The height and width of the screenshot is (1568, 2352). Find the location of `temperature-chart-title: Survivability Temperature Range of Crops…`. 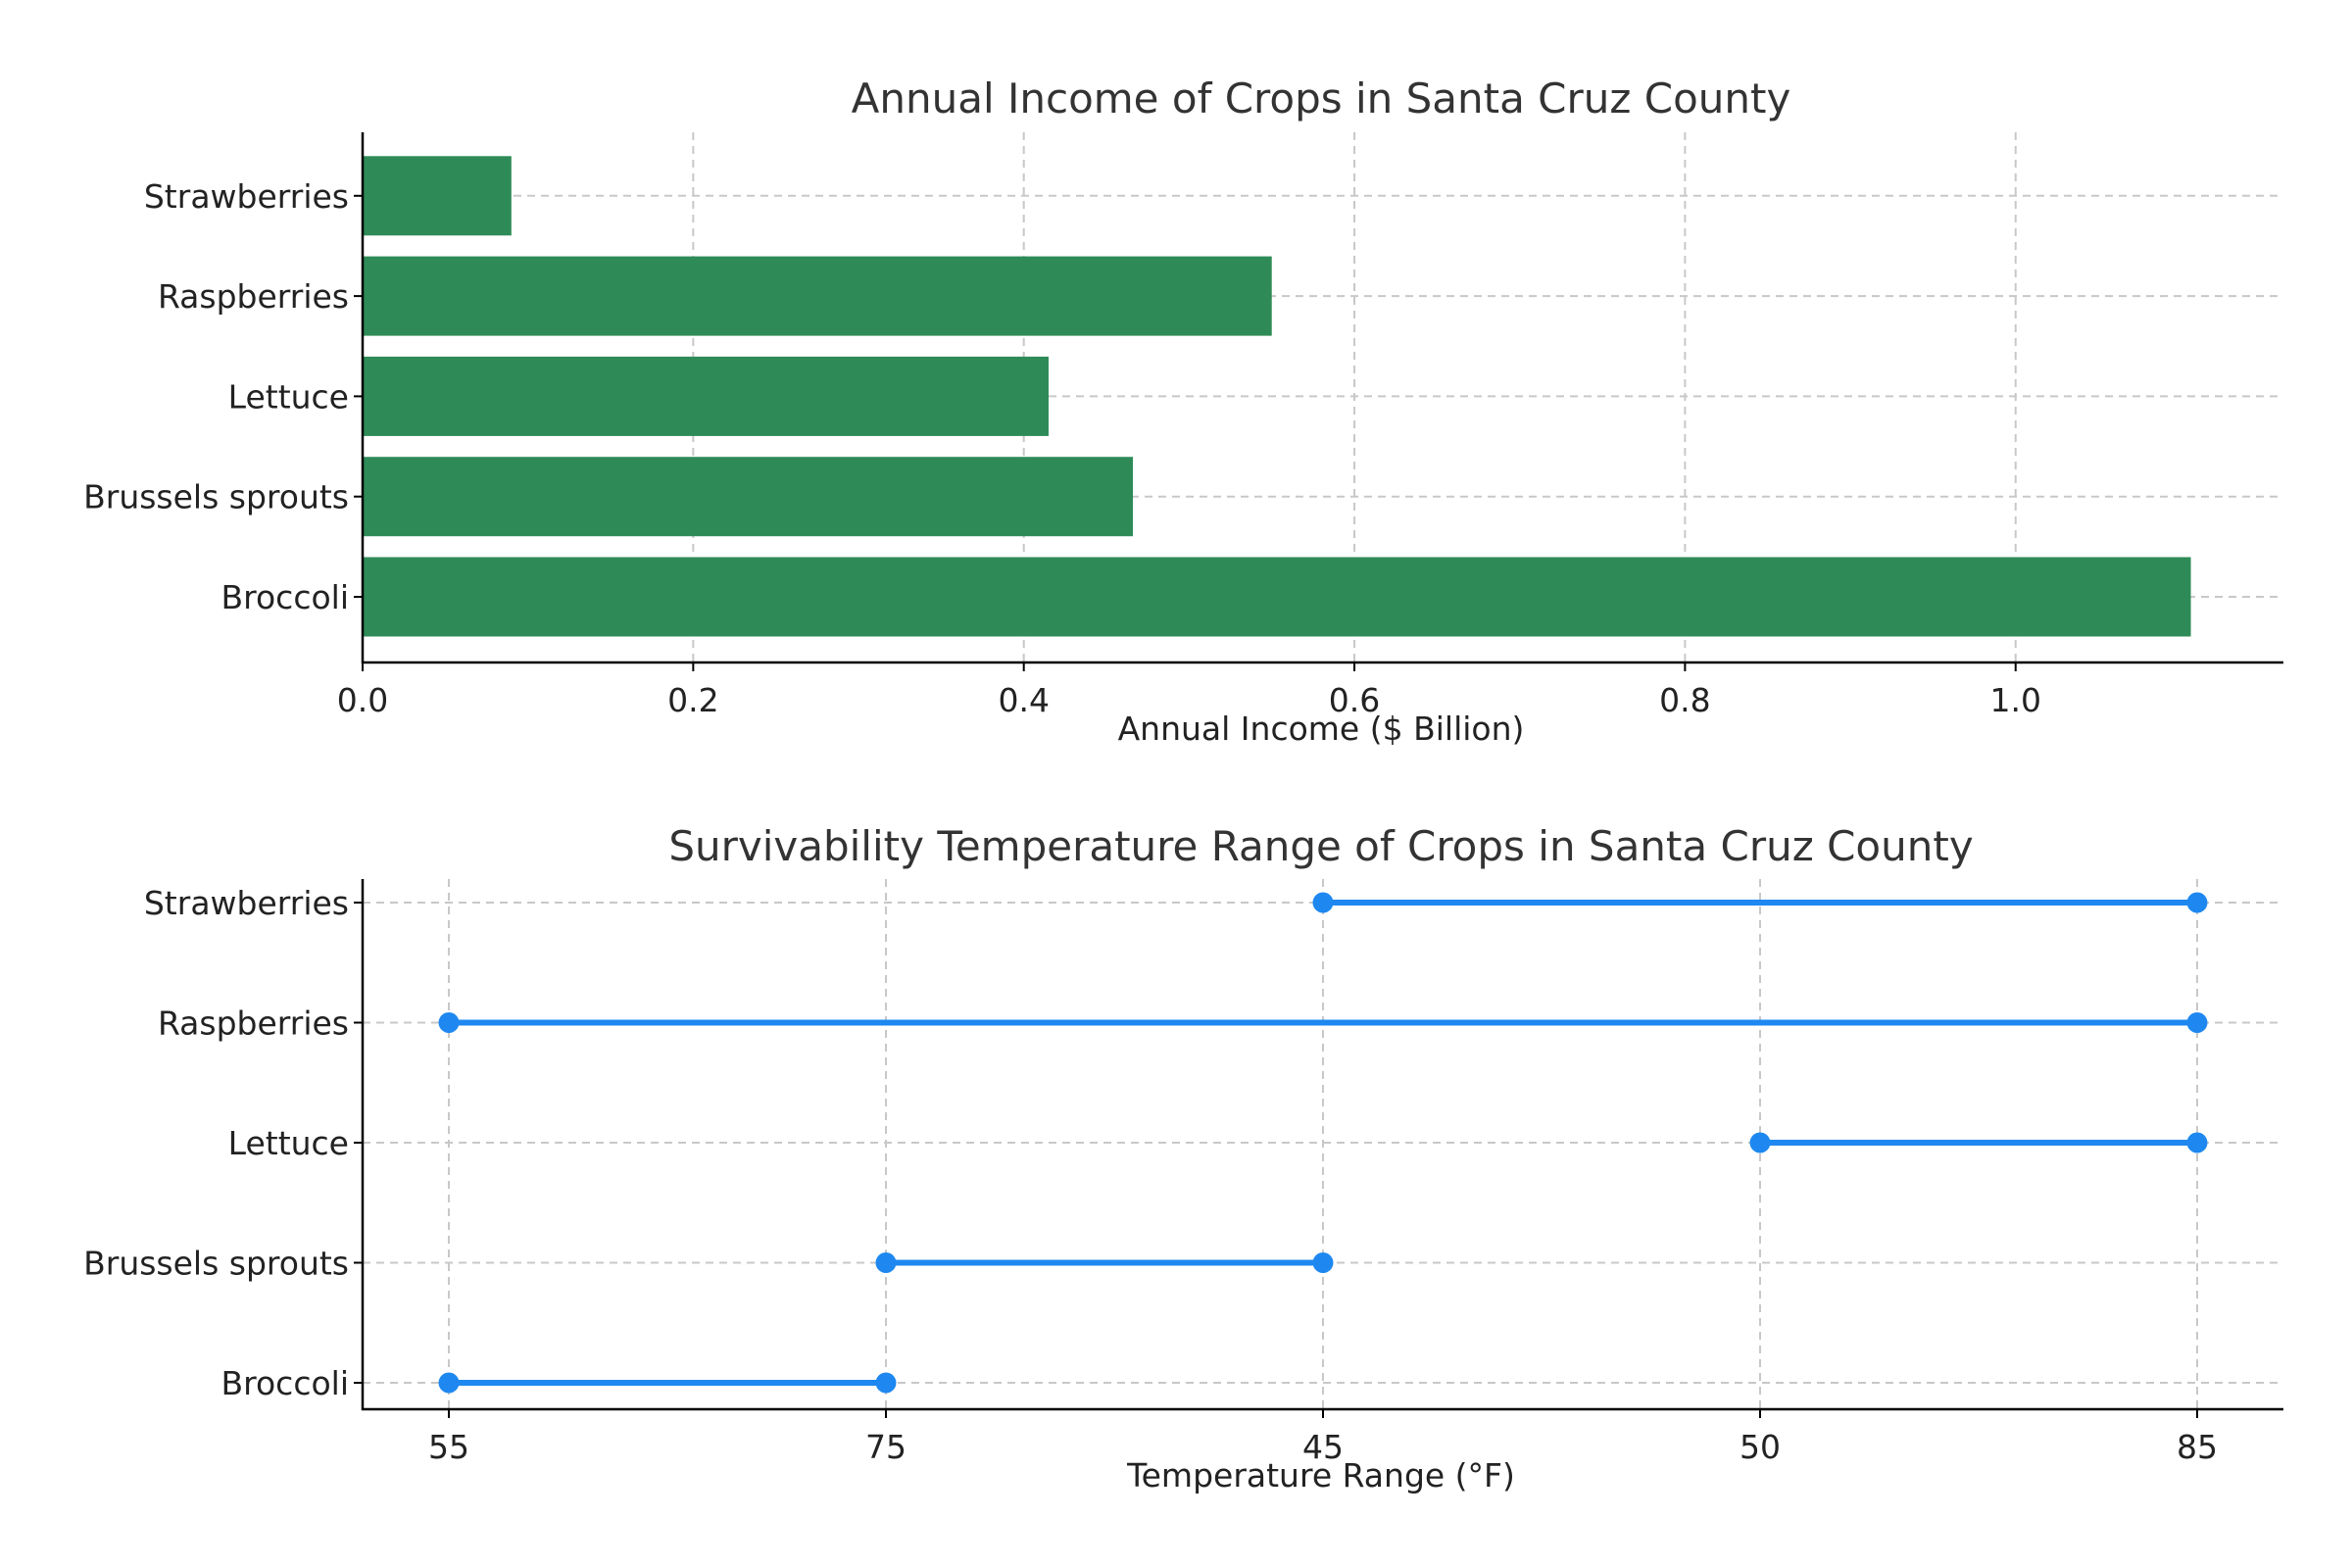

temperature-chart-title: Survivability Temperature Range of Crops… is located at coordinates (1320, 846).